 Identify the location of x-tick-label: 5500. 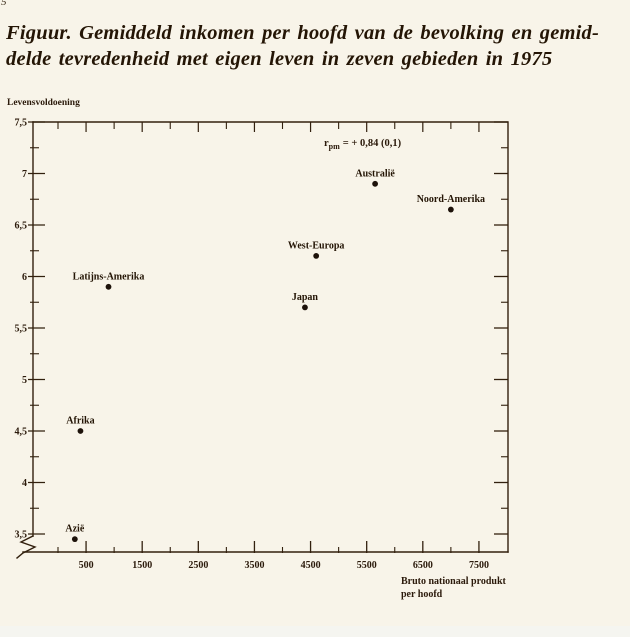
(367, 565).